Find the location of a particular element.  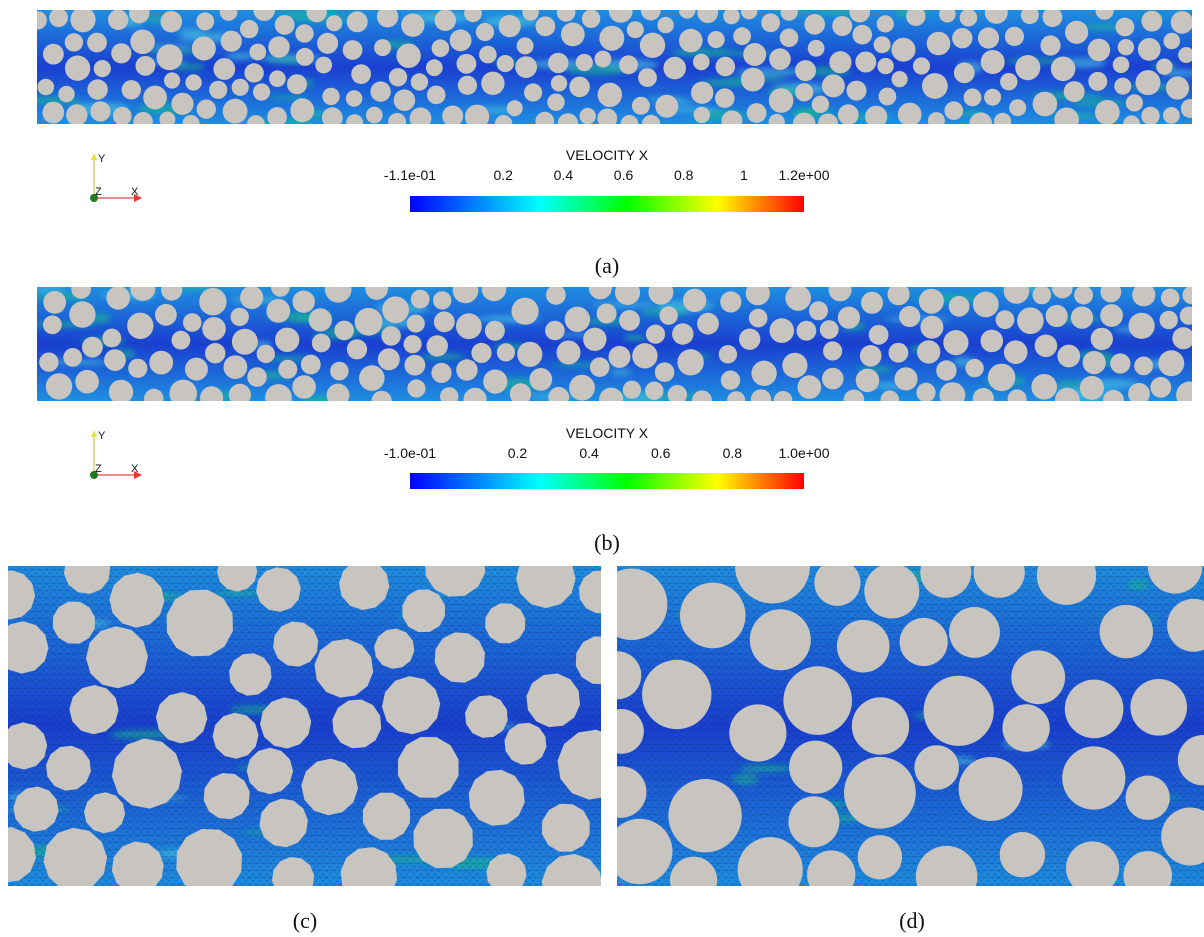

colorbar-tick-label: 0.2 is located at coordinates (517, 453).